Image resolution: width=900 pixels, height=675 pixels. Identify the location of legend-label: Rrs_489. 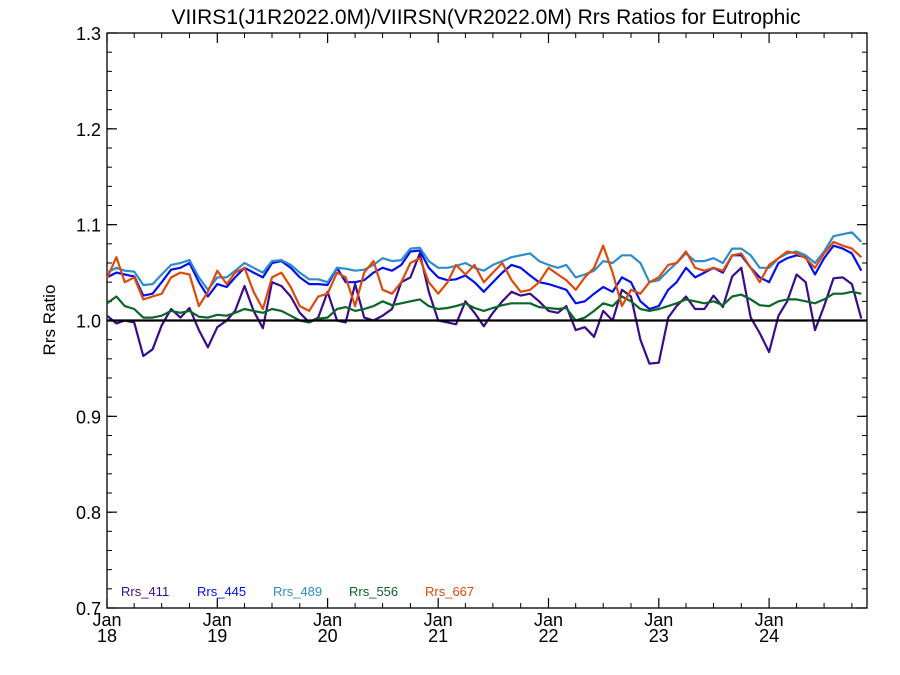
(297, 591).